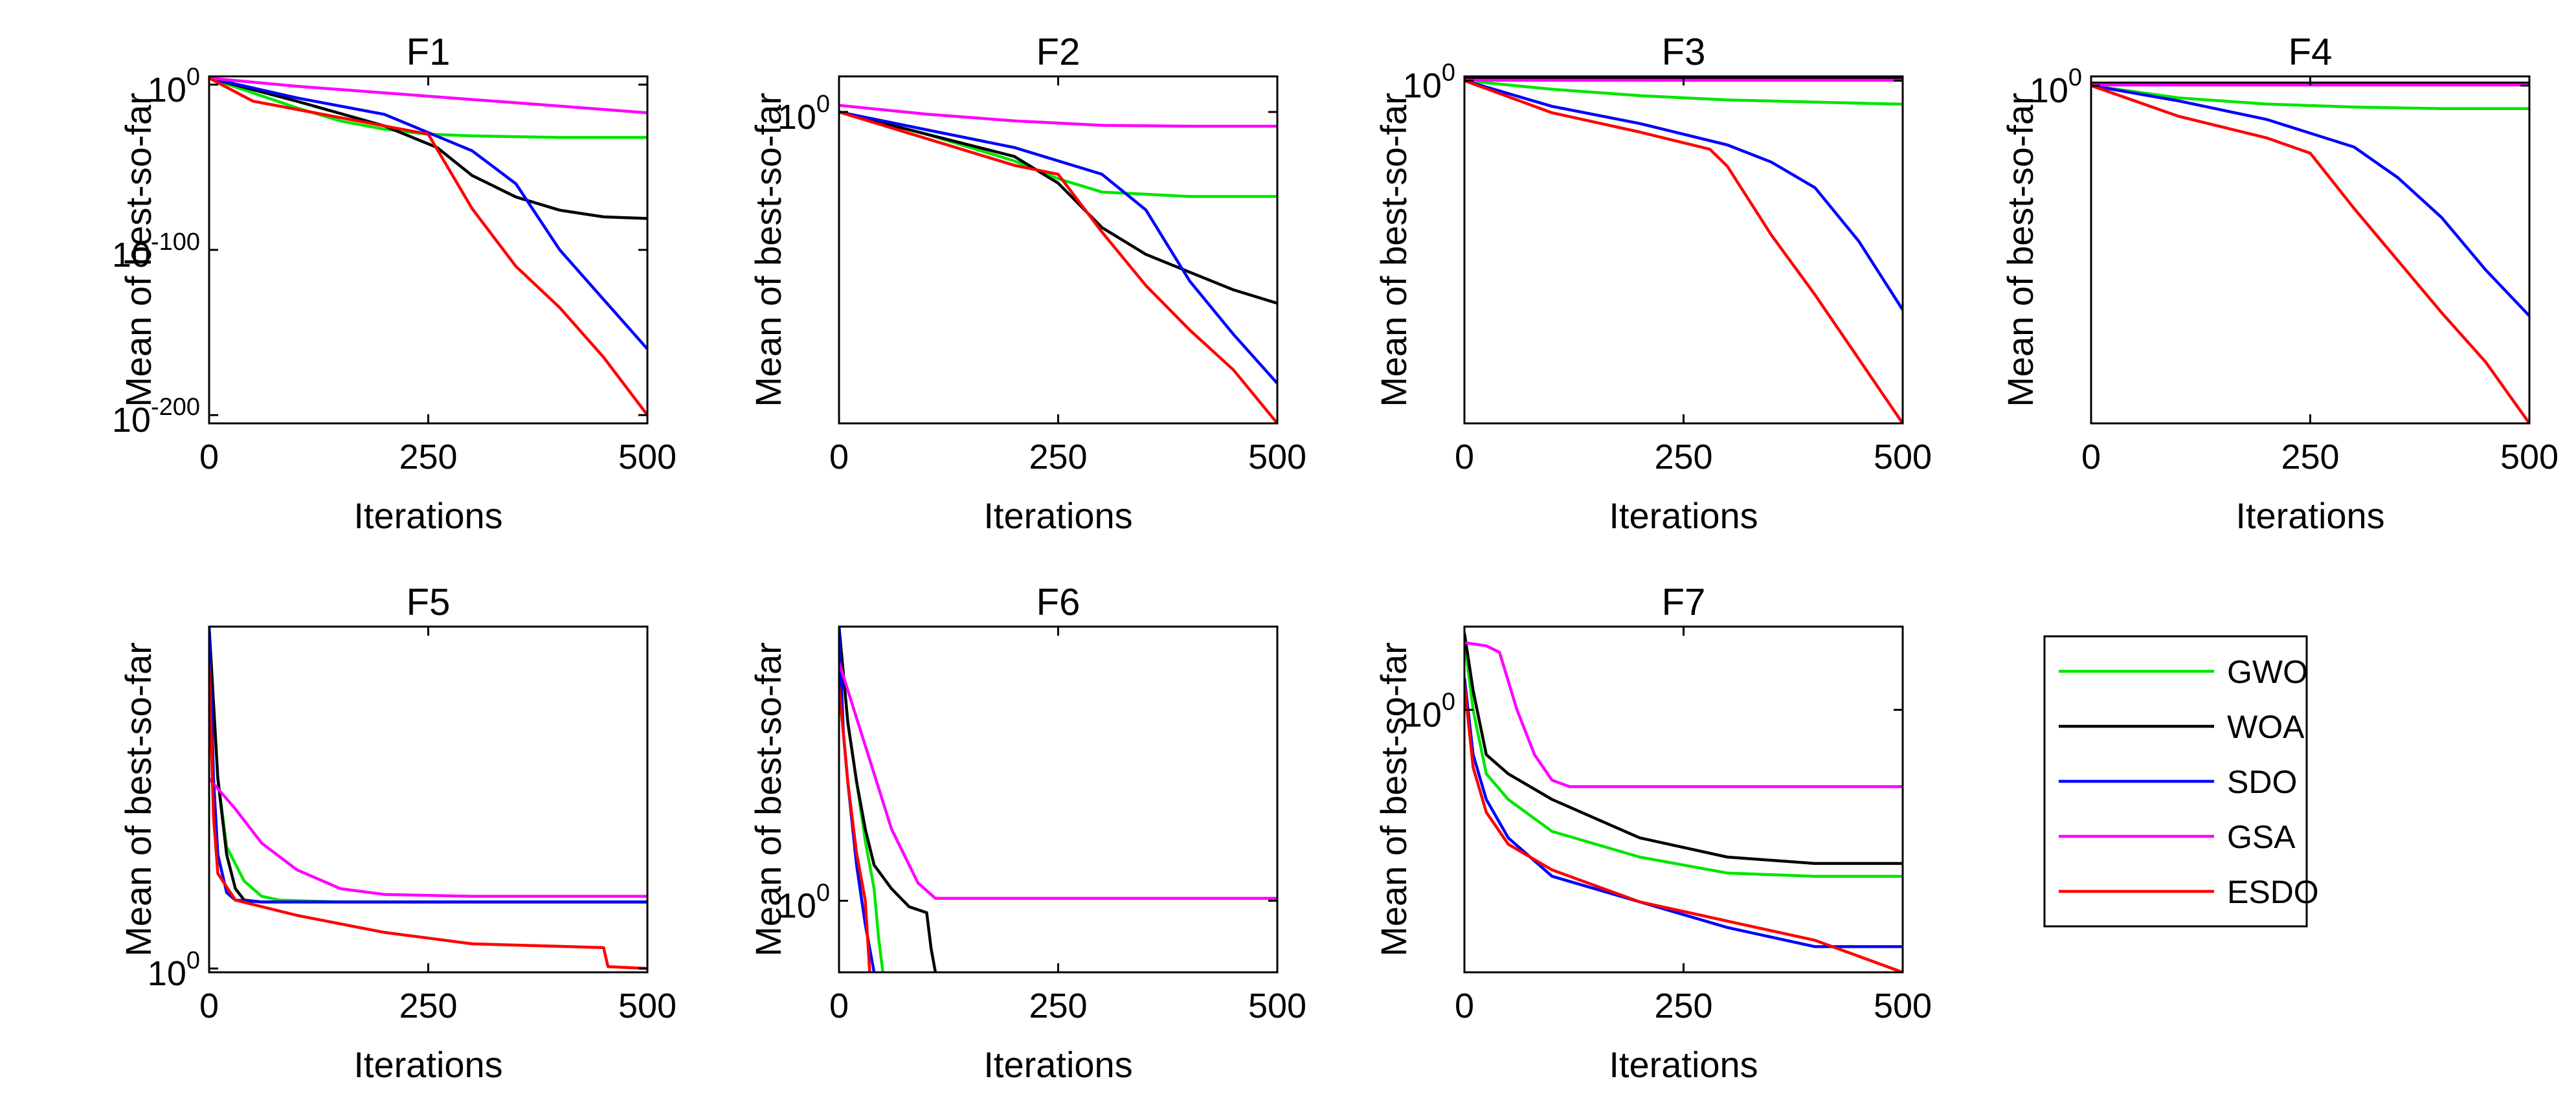  I want to click on panel-title: F5, so click(429, 602).